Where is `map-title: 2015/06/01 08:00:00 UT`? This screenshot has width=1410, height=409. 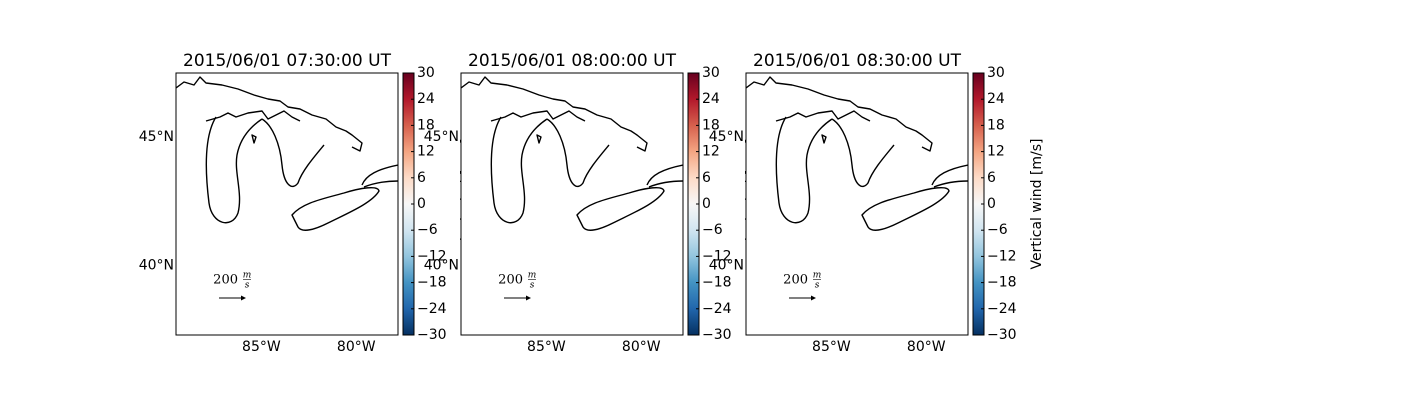
map-title: 2015/06/01 08:00:00 UT is located at coordinates (572, 61).